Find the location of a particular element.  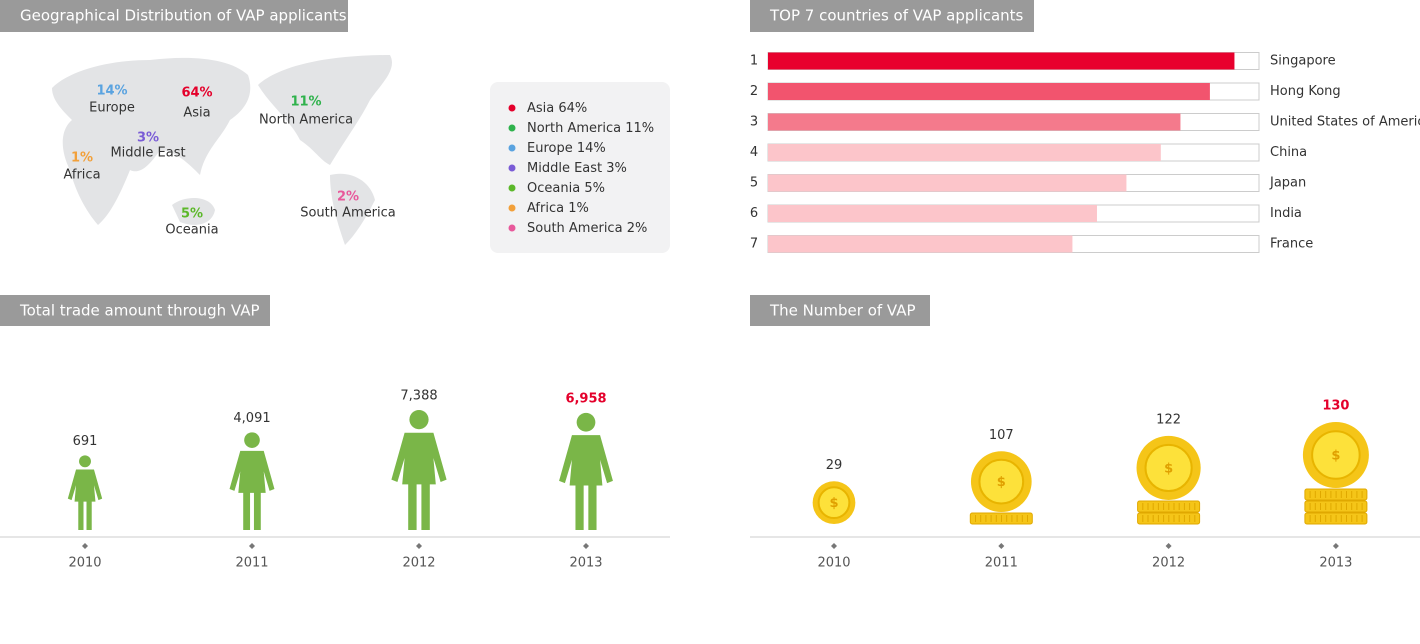

rank: 7 is located at coordinates (754, 244).